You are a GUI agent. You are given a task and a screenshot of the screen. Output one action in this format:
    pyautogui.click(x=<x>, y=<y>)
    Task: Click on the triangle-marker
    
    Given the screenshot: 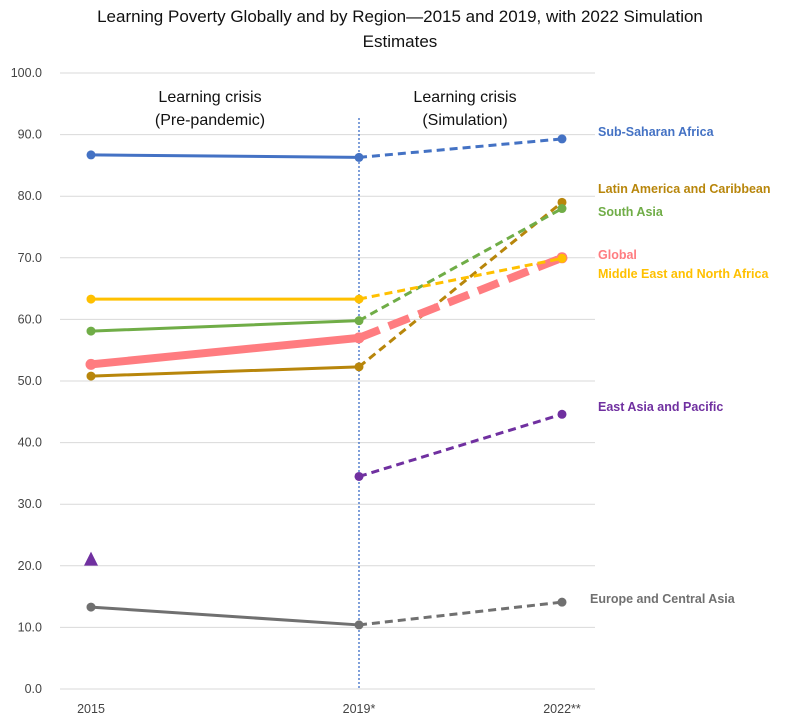 What is the action you would take?
    pyautogui.click(x=91, y=558)
    